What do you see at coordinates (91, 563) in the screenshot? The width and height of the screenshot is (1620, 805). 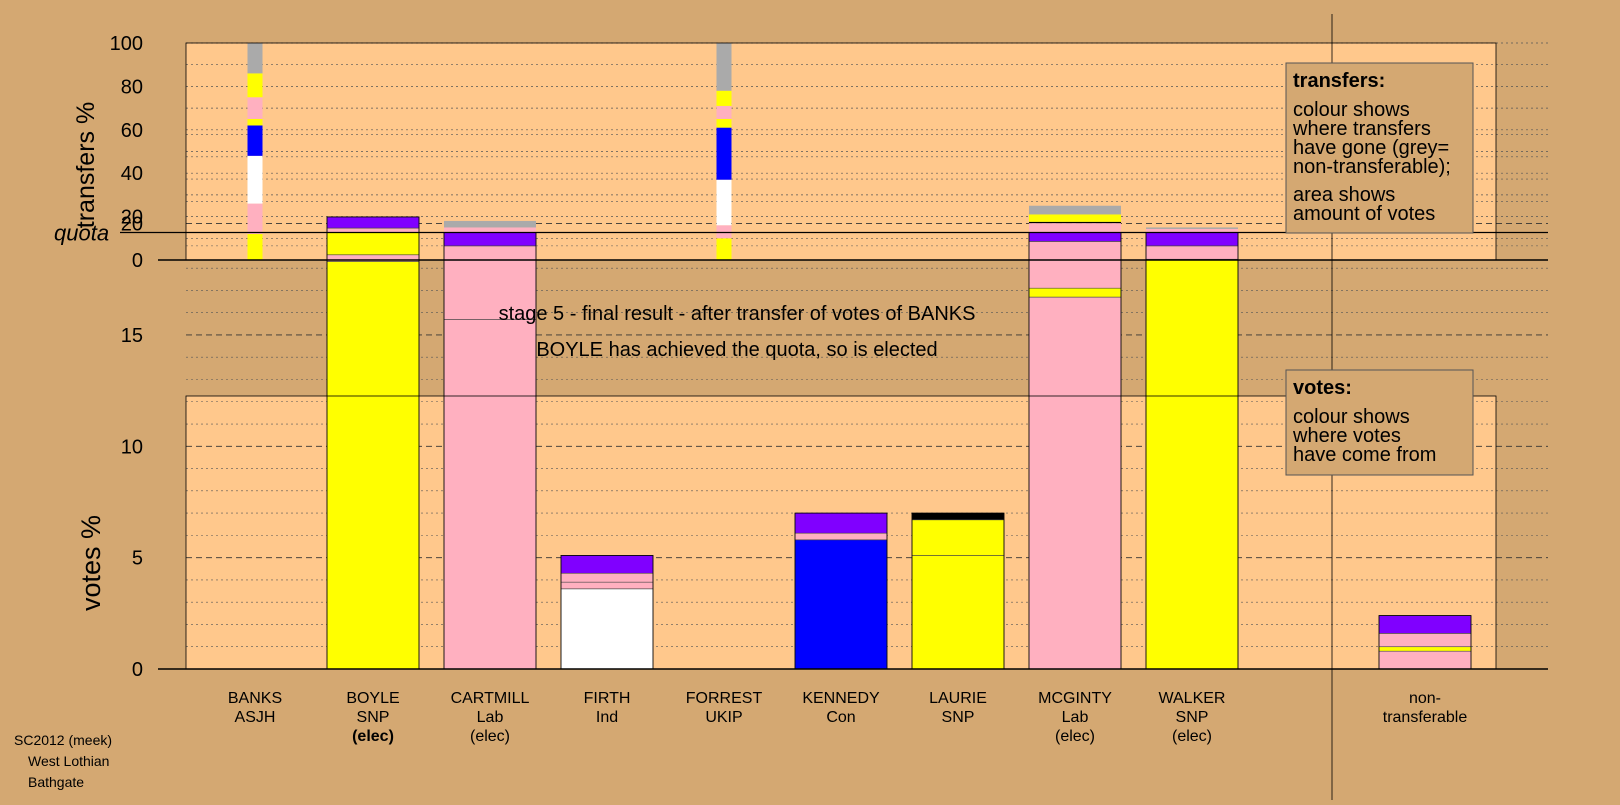 I see `votes-y-axis-label: votes %` at bounding box center [91, 563].